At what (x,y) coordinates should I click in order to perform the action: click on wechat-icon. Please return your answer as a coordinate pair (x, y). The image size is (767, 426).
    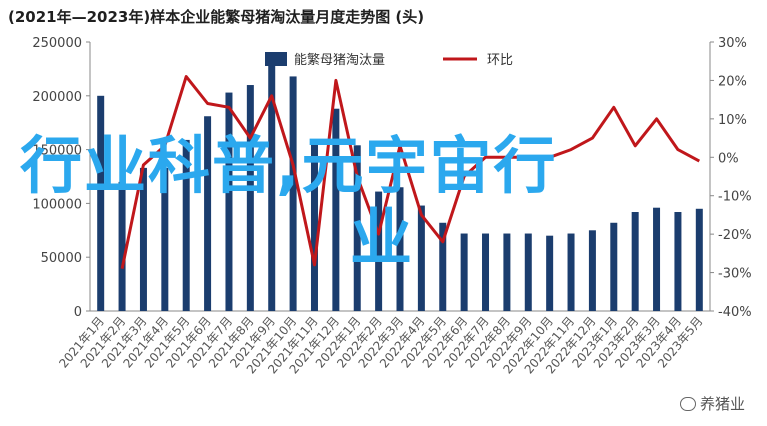
    Looking at the image, I should click on (687, 403).